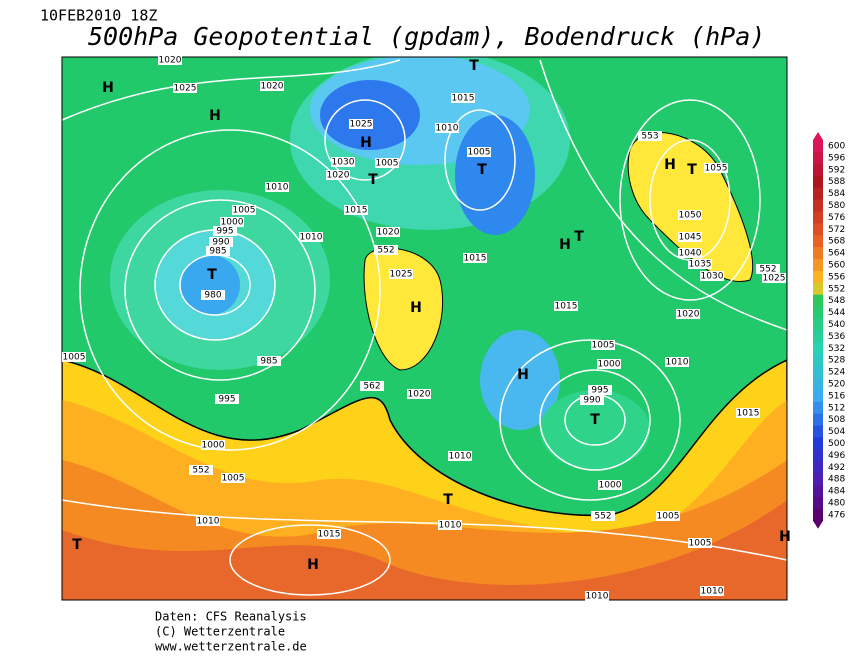  What do you see at coordinates (836, 396) in the screenshot?
I see `colorbar-label: 516` at bounding box center [836, 396].